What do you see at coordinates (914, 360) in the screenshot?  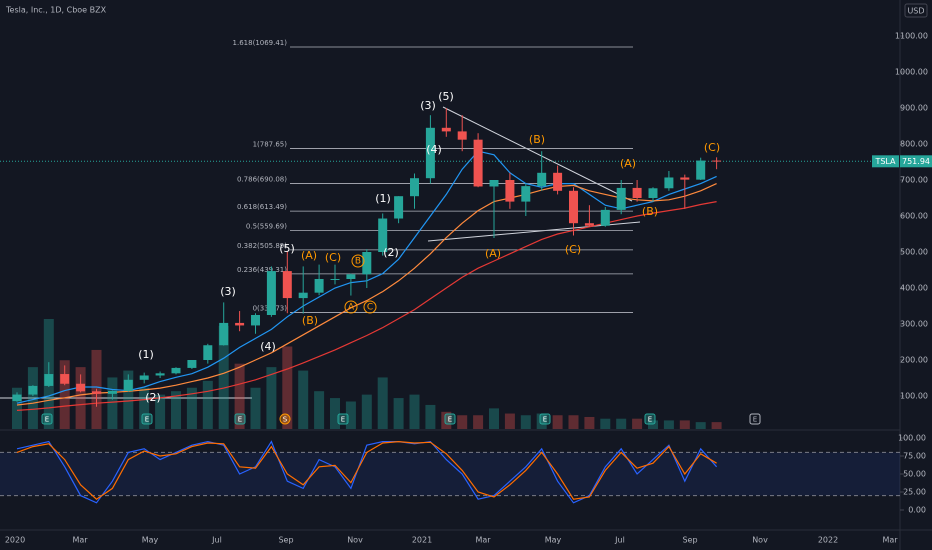 I see `y-tick-label: 200.00` at bounding box center [914, 360].